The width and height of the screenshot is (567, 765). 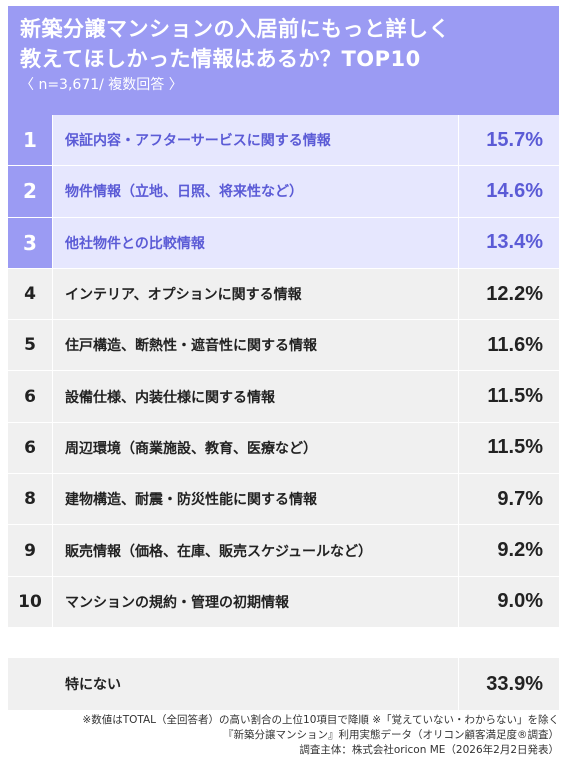 I want to click on item-label: 設備仕様、内装仕様に関する情報, so click(x=256, y=396).